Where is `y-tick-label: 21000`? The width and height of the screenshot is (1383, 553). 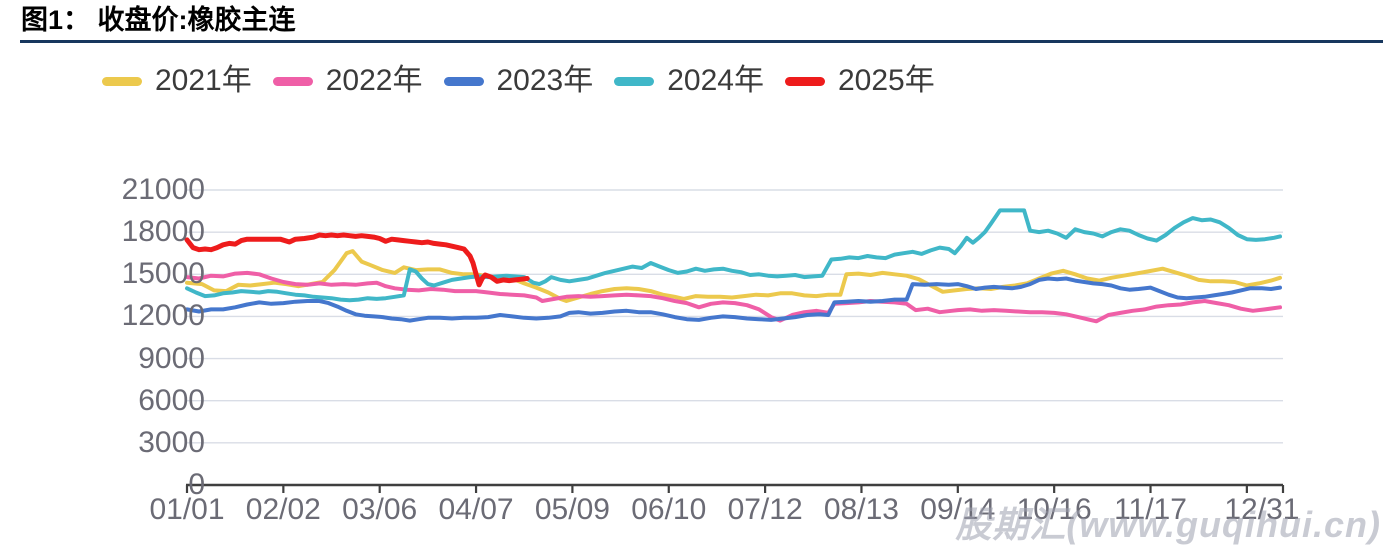
y-tick-label: 21000 is located at coordinates (163, 189).